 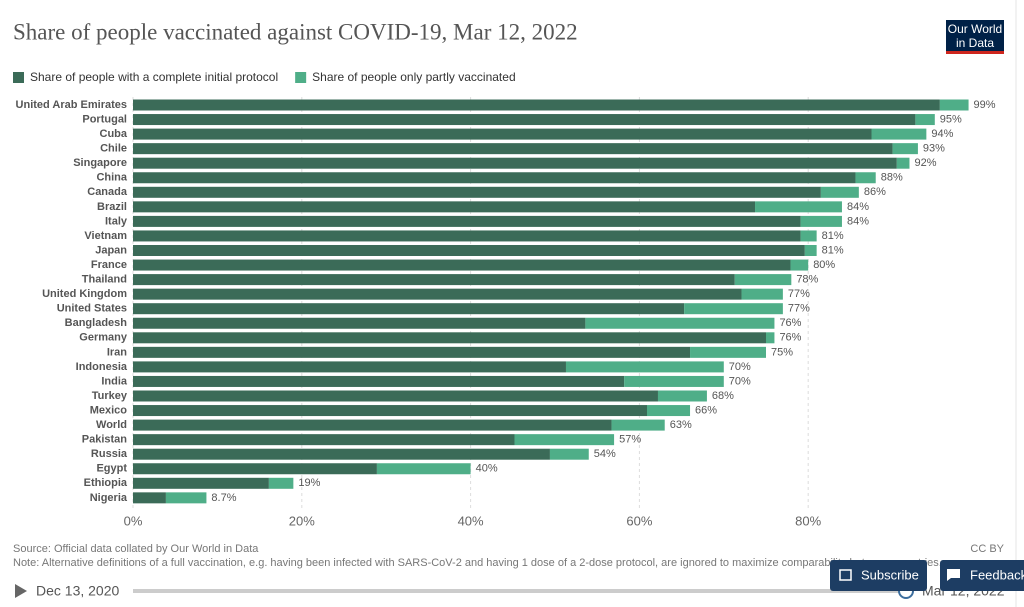 I want to click on y-tick-label: United Arab Emirates, so click(x=71, y=105).